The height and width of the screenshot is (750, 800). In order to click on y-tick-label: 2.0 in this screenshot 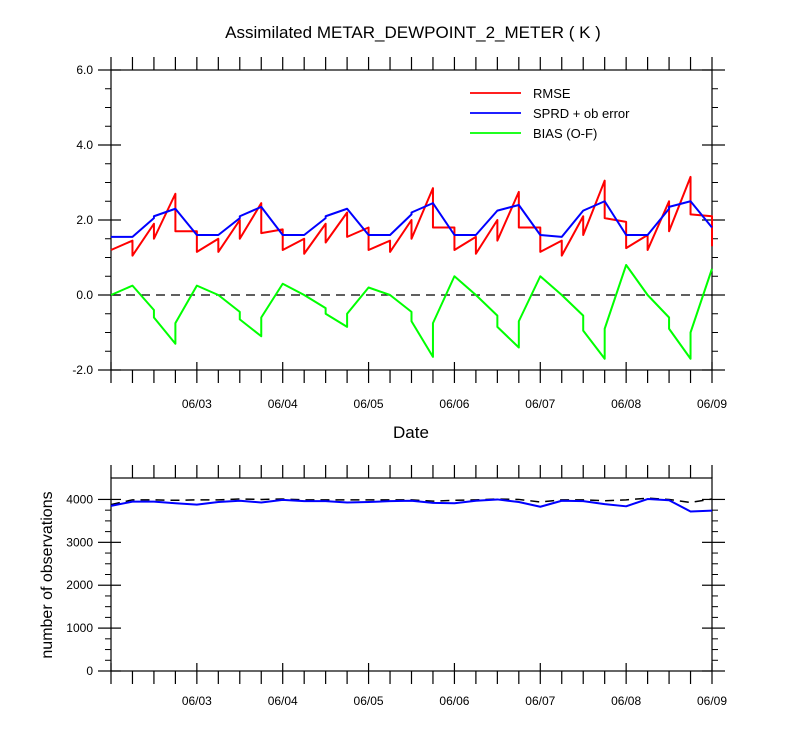, I will do `click(84, 220)`.